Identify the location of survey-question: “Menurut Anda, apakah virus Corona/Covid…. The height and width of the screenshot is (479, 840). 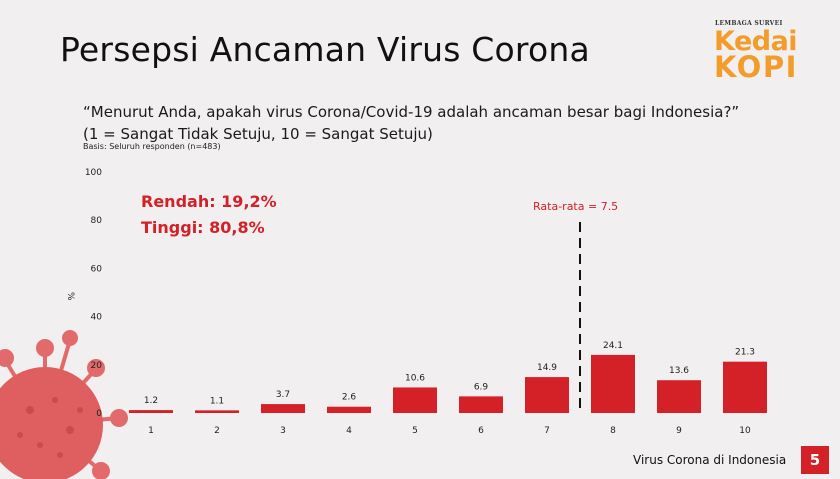
(411, 123).